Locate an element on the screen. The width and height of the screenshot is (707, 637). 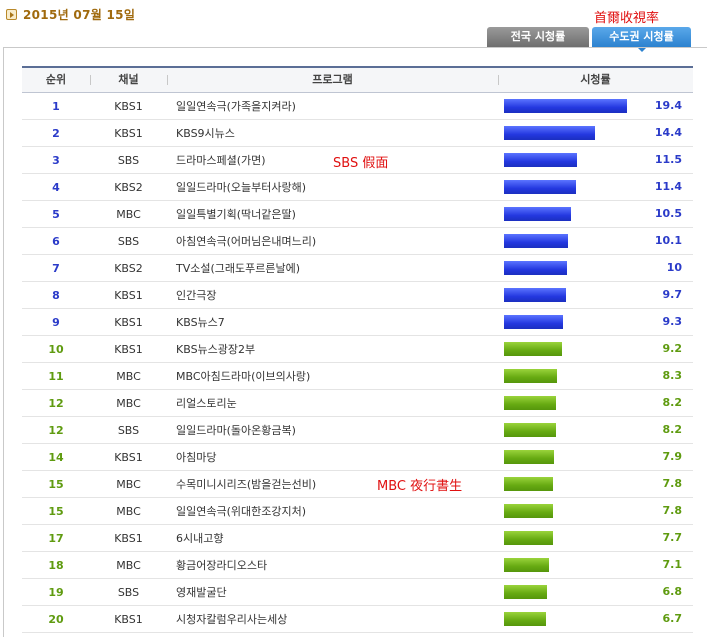
rating-value: 14.4 is located at coordinates (668, 132).